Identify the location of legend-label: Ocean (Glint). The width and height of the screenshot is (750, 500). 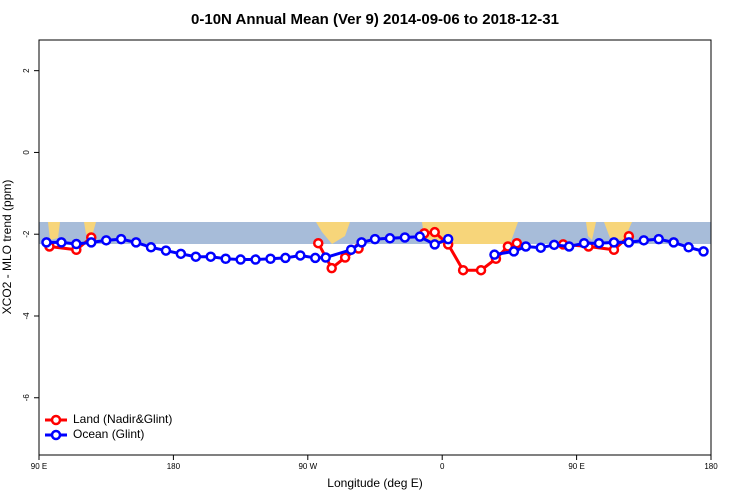
(108, 434).